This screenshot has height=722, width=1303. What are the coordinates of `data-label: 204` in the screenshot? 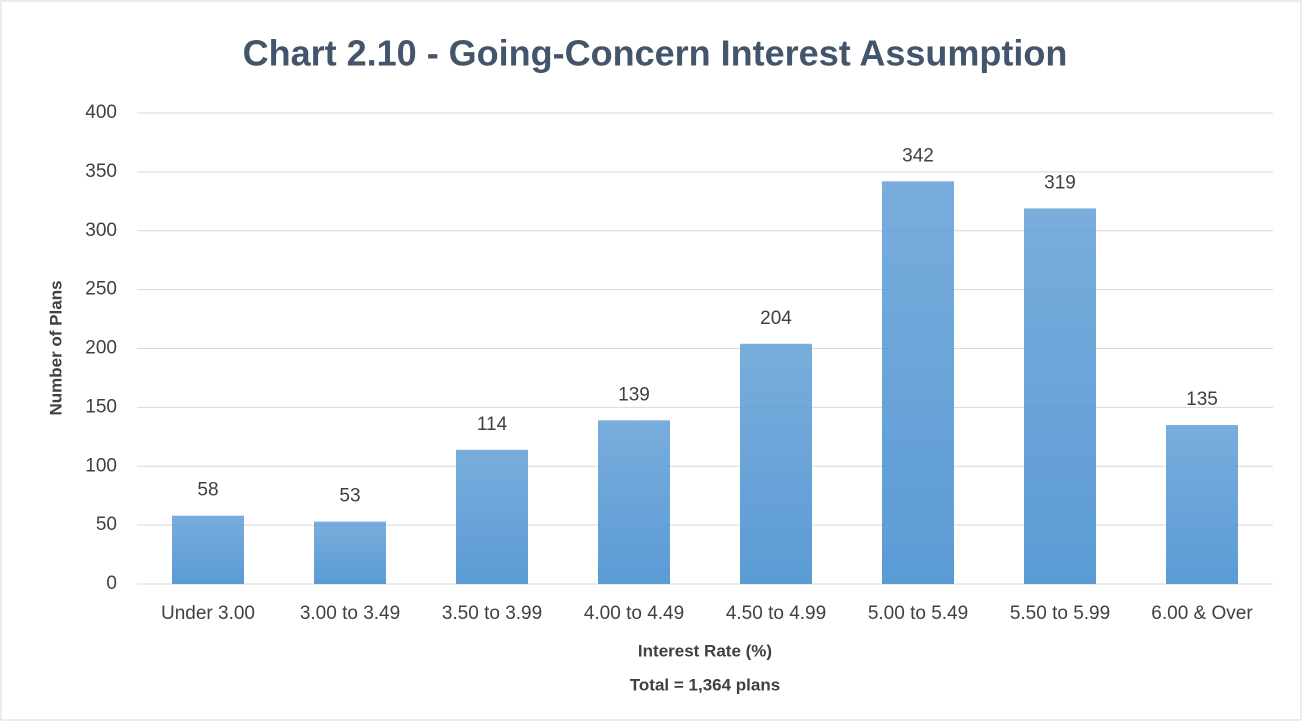 It's located at (776, 318).